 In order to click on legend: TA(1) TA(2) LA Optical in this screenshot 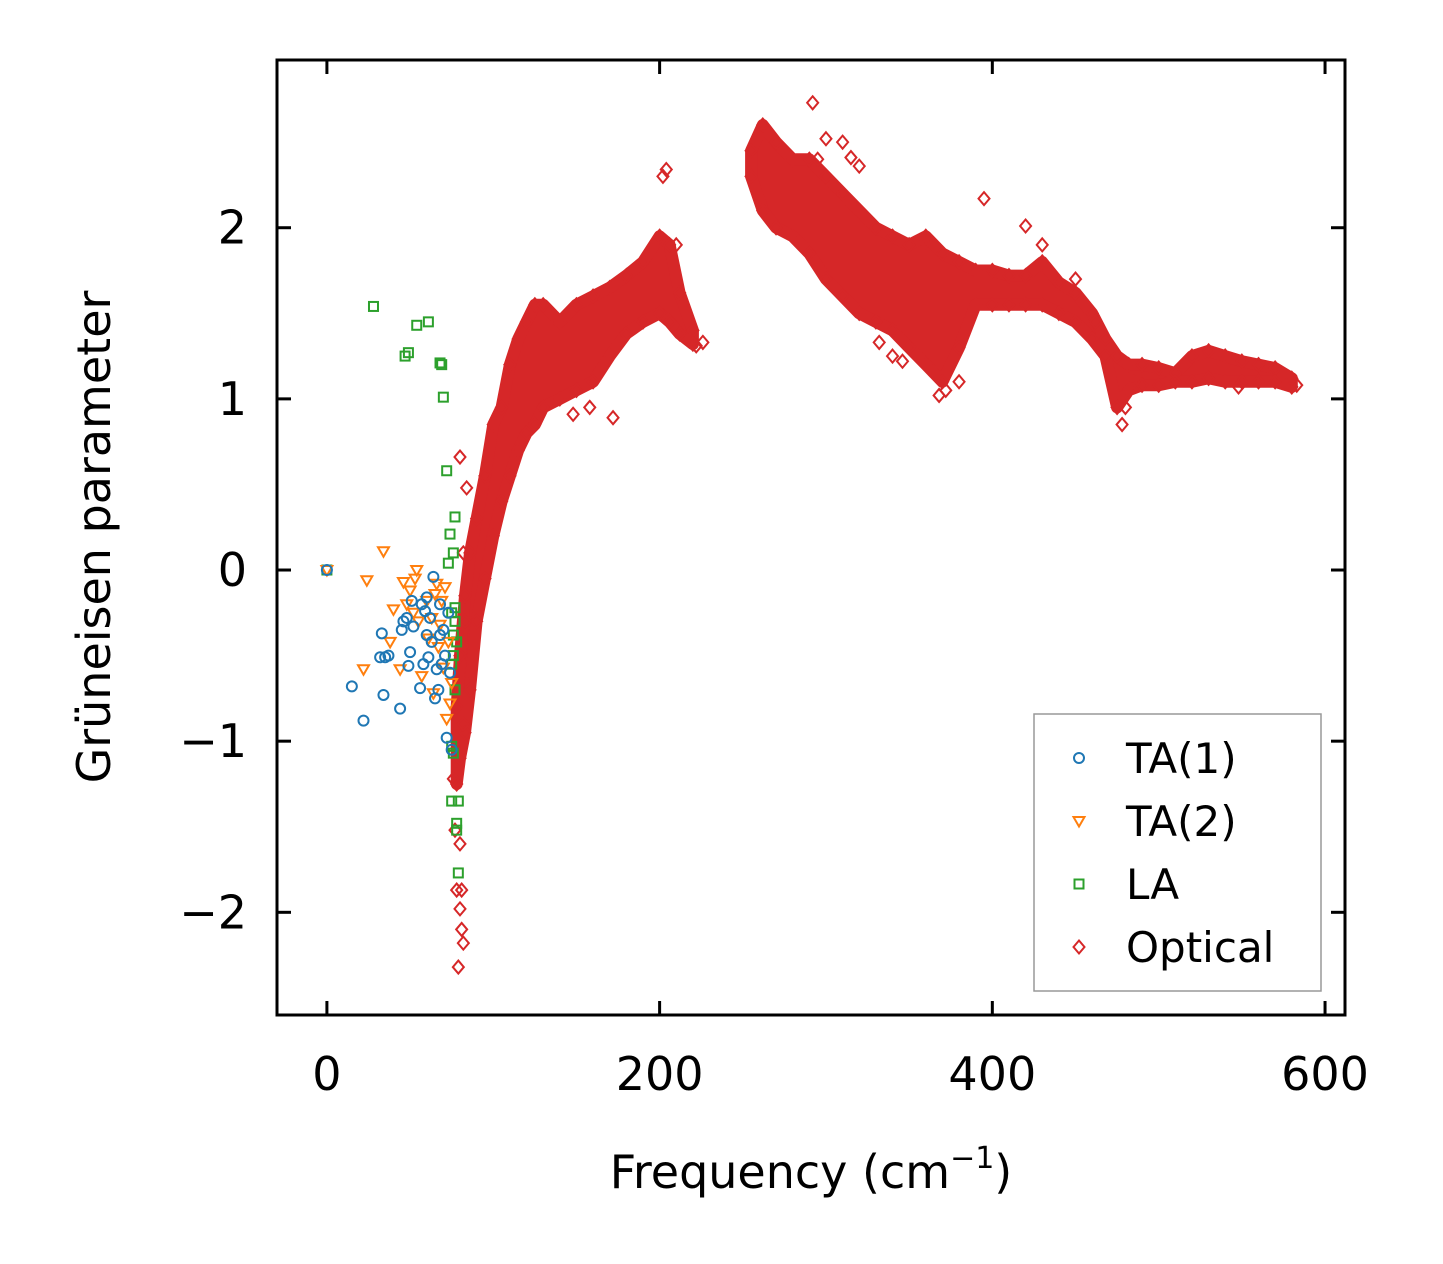, I will do `click(1177, 852)`.